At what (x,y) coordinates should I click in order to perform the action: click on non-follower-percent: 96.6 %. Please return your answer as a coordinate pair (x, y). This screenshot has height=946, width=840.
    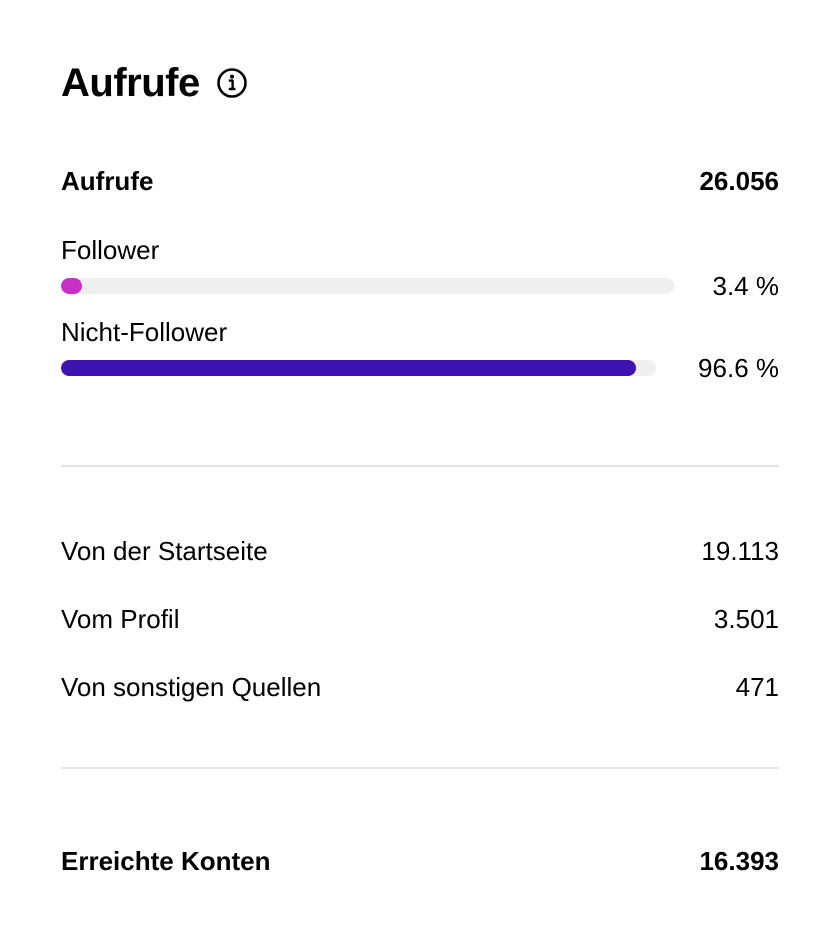
    Looking at the image, I should click on (738, 368).